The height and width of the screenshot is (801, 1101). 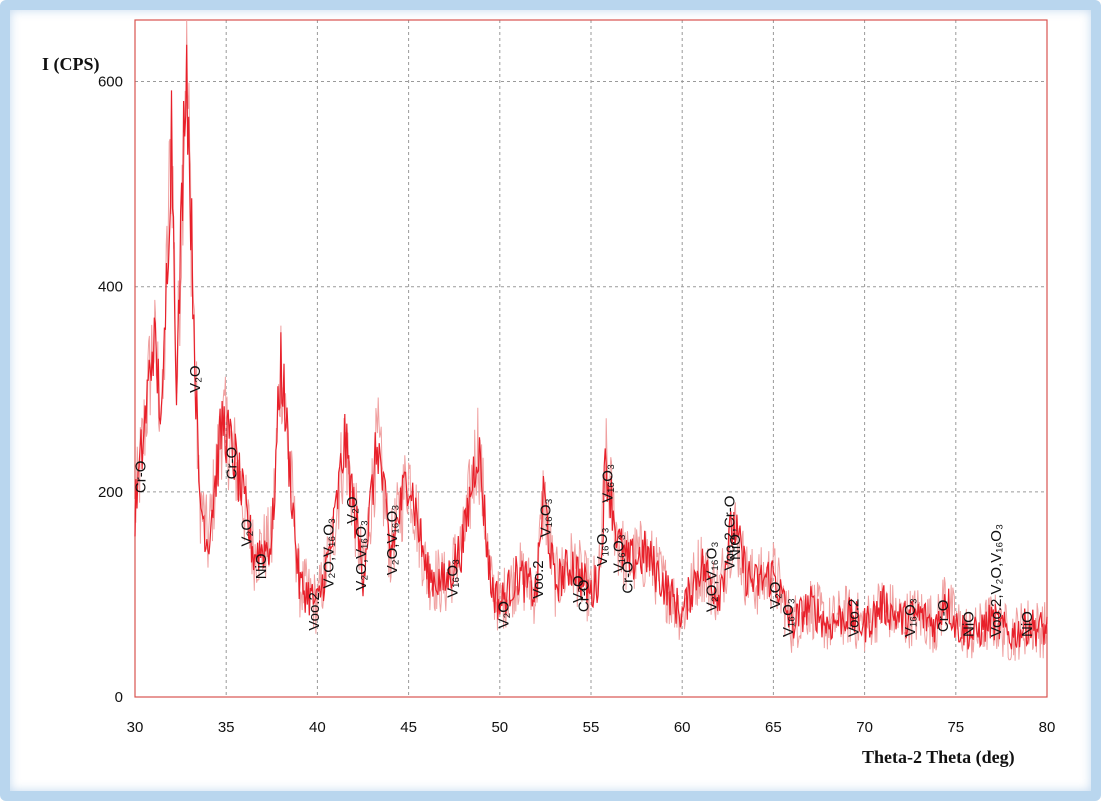 What do you see at coordinates (408, 727) in the screenshot?
I see `x-tick-label: 45` at bounding box center [408, 727].